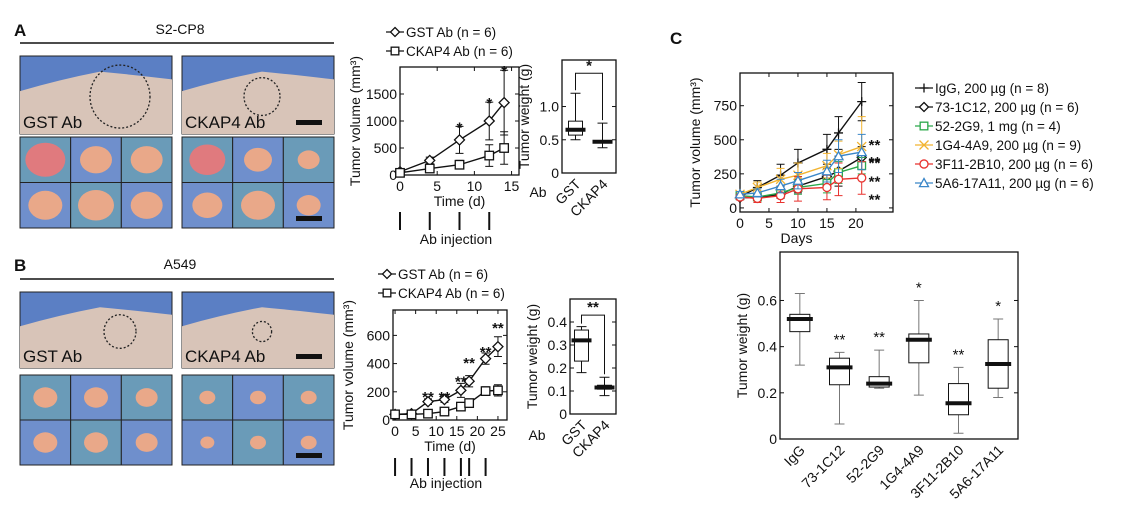 The height and width of the screenshot is (529, 1141). I want to click on panel-a-title: S2-CP8, so click(179, 29).